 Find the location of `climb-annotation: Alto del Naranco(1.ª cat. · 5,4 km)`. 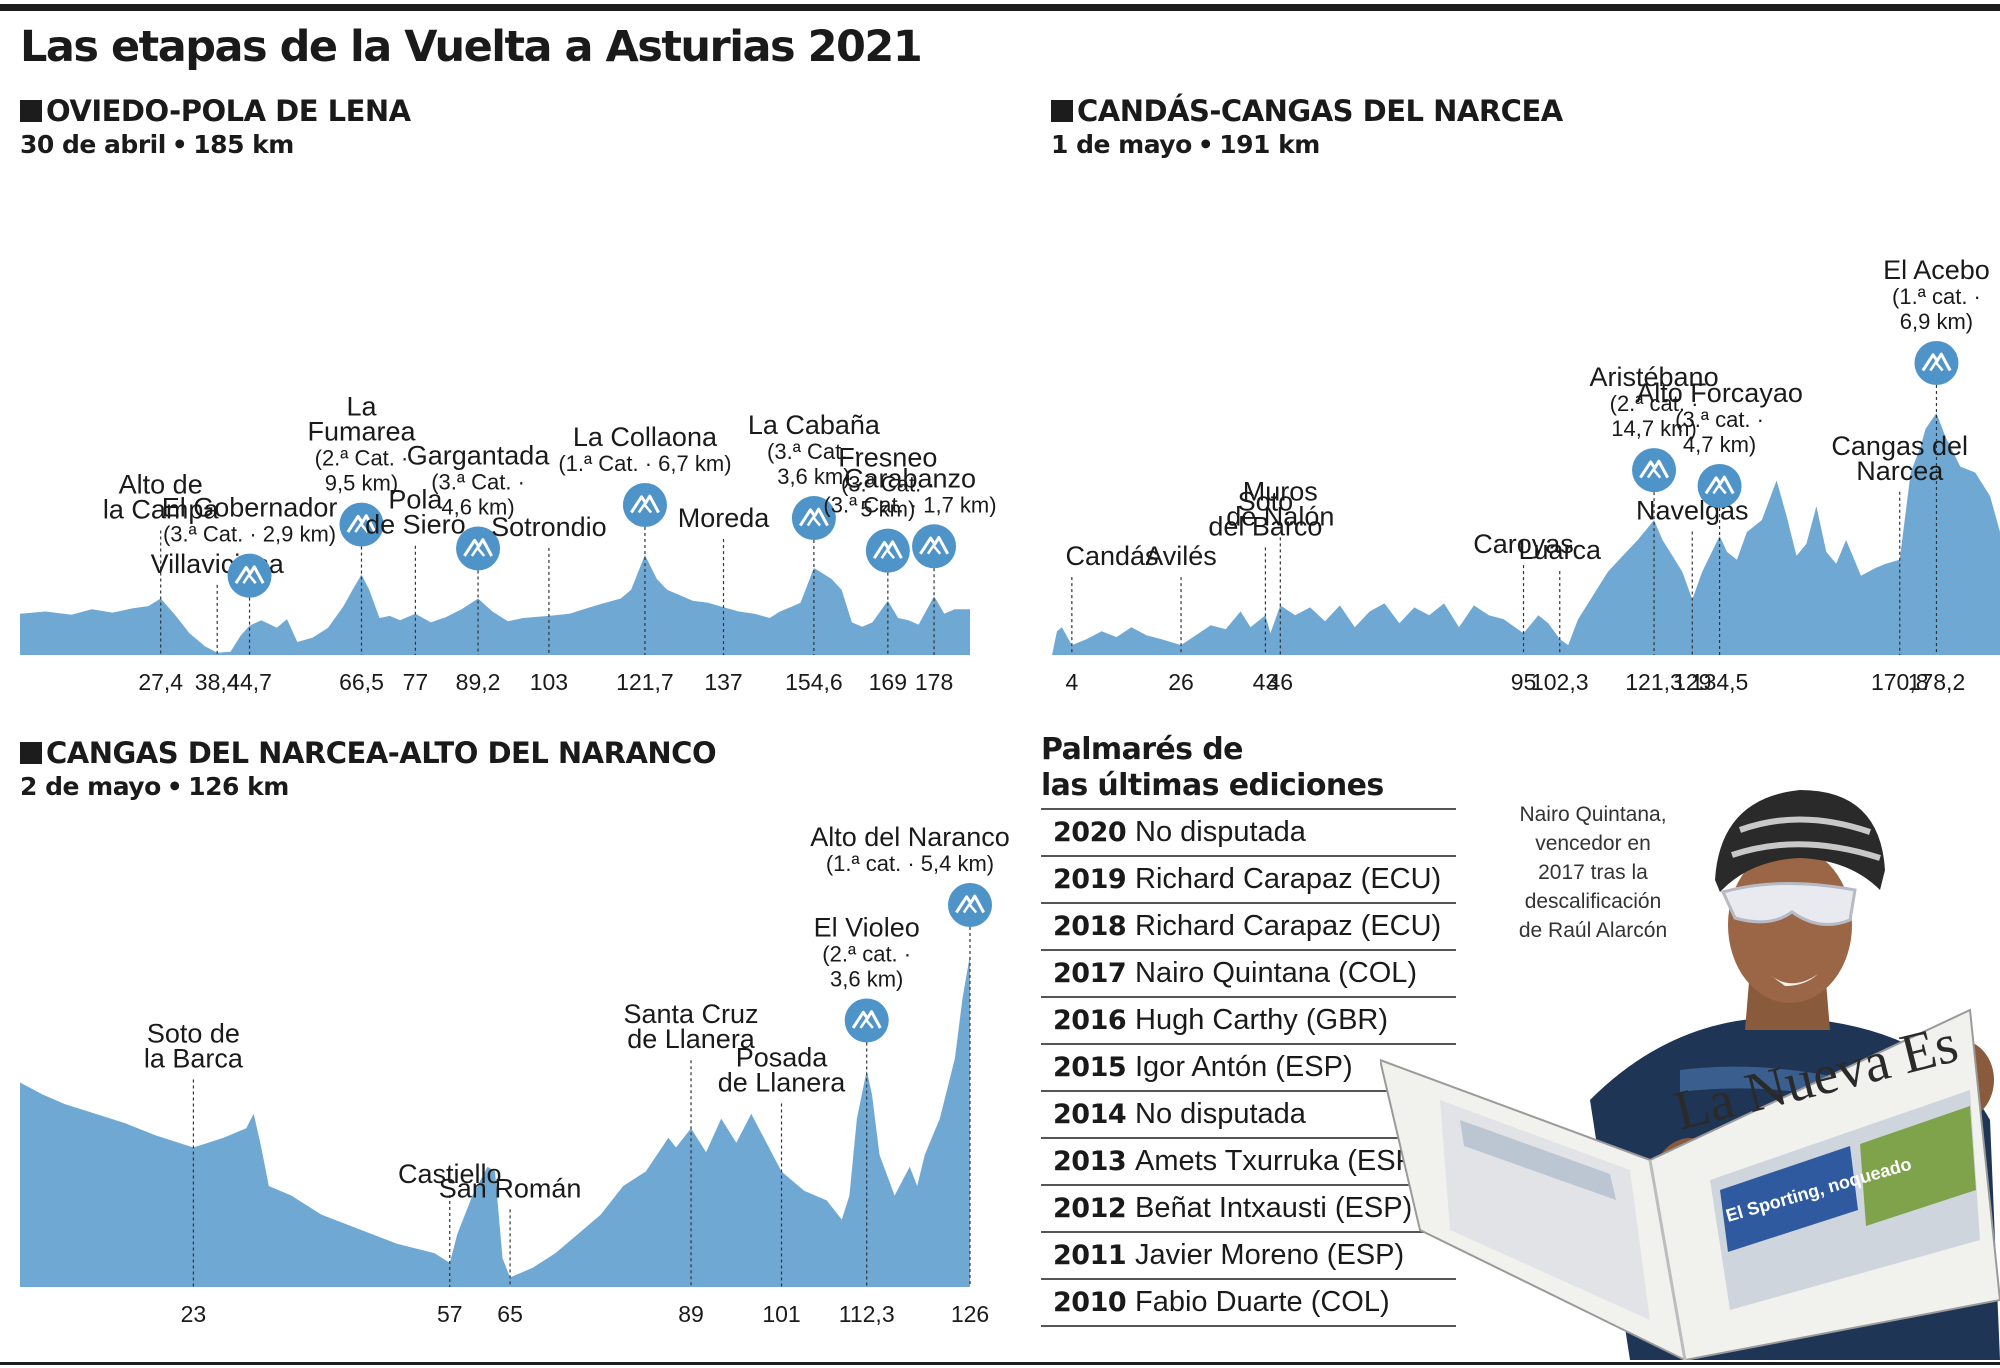

climb-annotation: Alto del Naranco(1.ª cat. · 5,4 km) is located at coordinates (910, 1054).